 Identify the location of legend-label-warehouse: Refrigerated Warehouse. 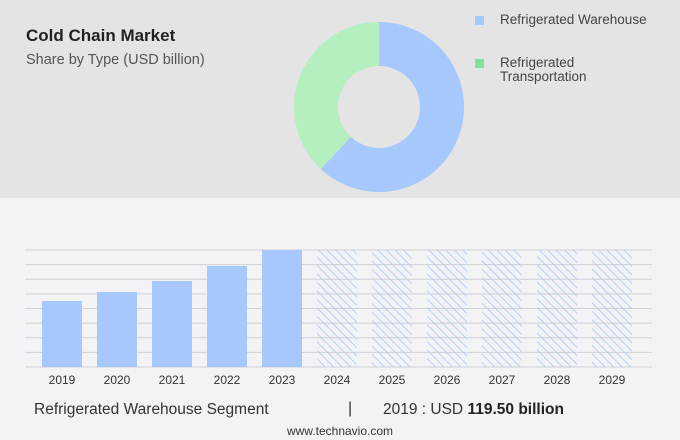
(573, 19).